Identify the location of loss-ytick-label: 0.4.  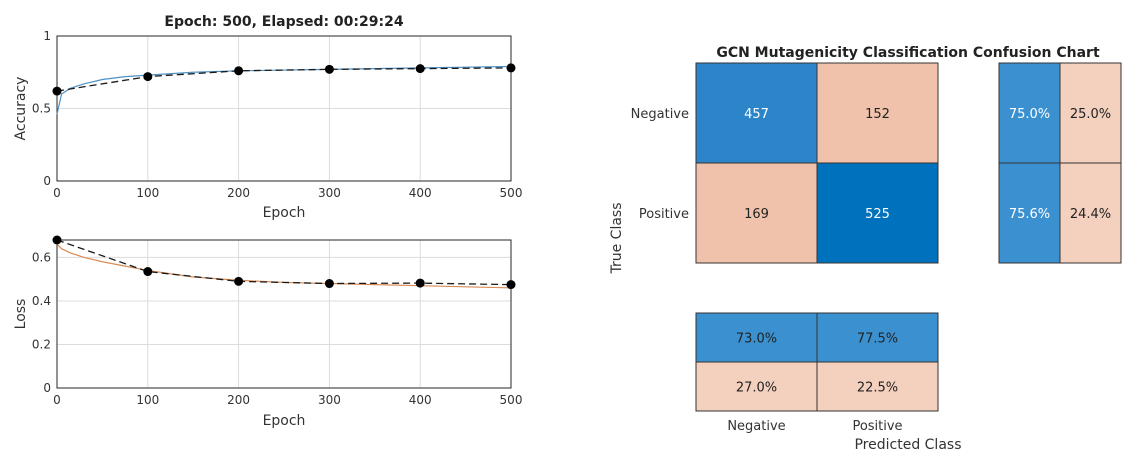
(41, 301).